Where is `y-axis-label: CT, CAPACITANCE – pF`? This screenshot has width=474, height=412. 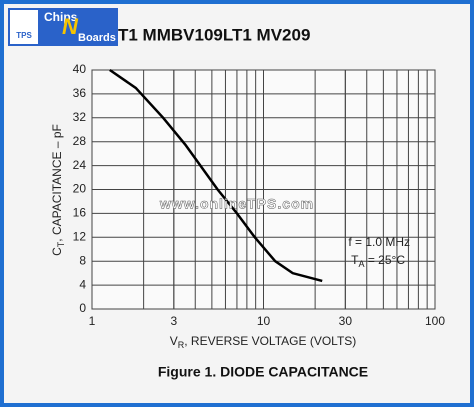
y-axis-label: CT, CAPACITANCE – pF is located at coordinates (58, 190).